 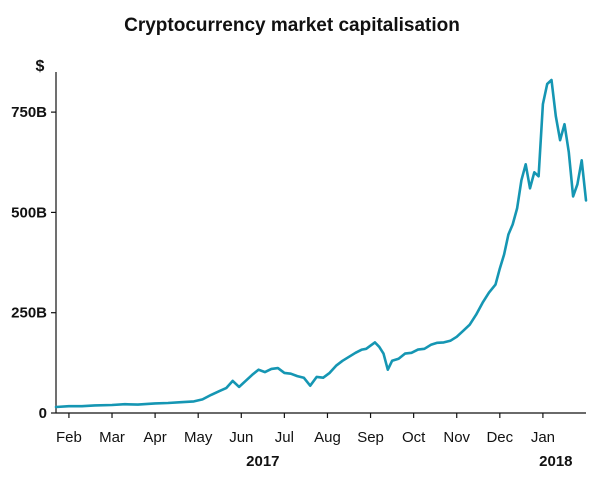 What do you see at coordinates (499, 437) in the screenshot?
I see `x-tick-label: Dec` at bounding box center [499, 437].